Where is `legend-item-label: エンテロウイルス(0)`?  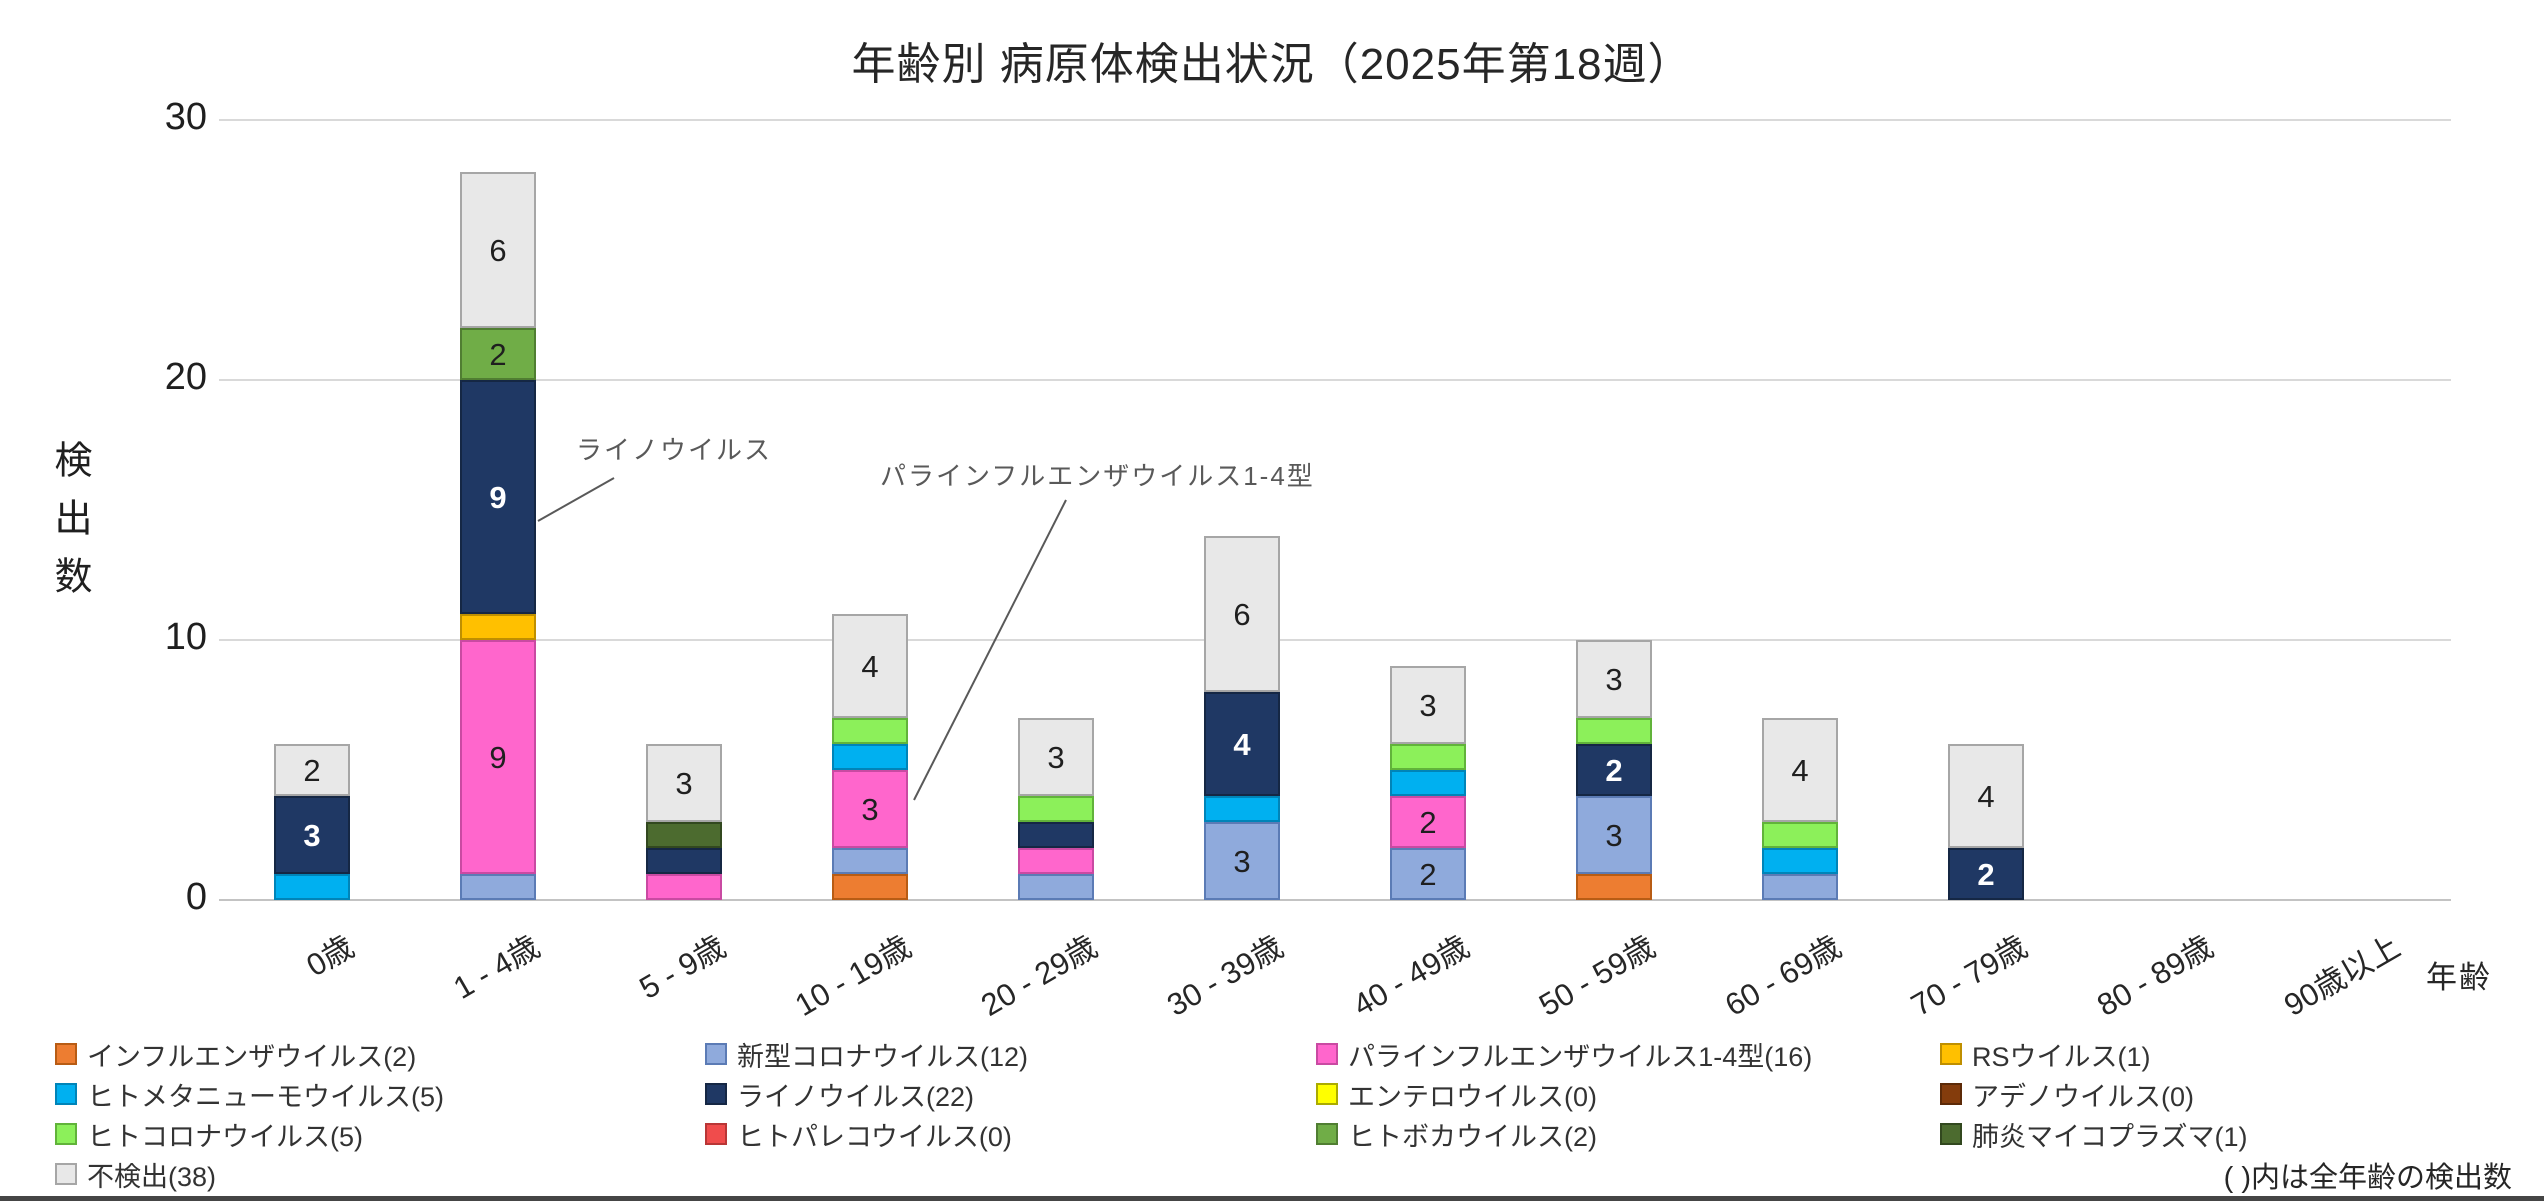 legend-item-label: エンテロウイルス(0) is located at coordinates (1472, 1096).